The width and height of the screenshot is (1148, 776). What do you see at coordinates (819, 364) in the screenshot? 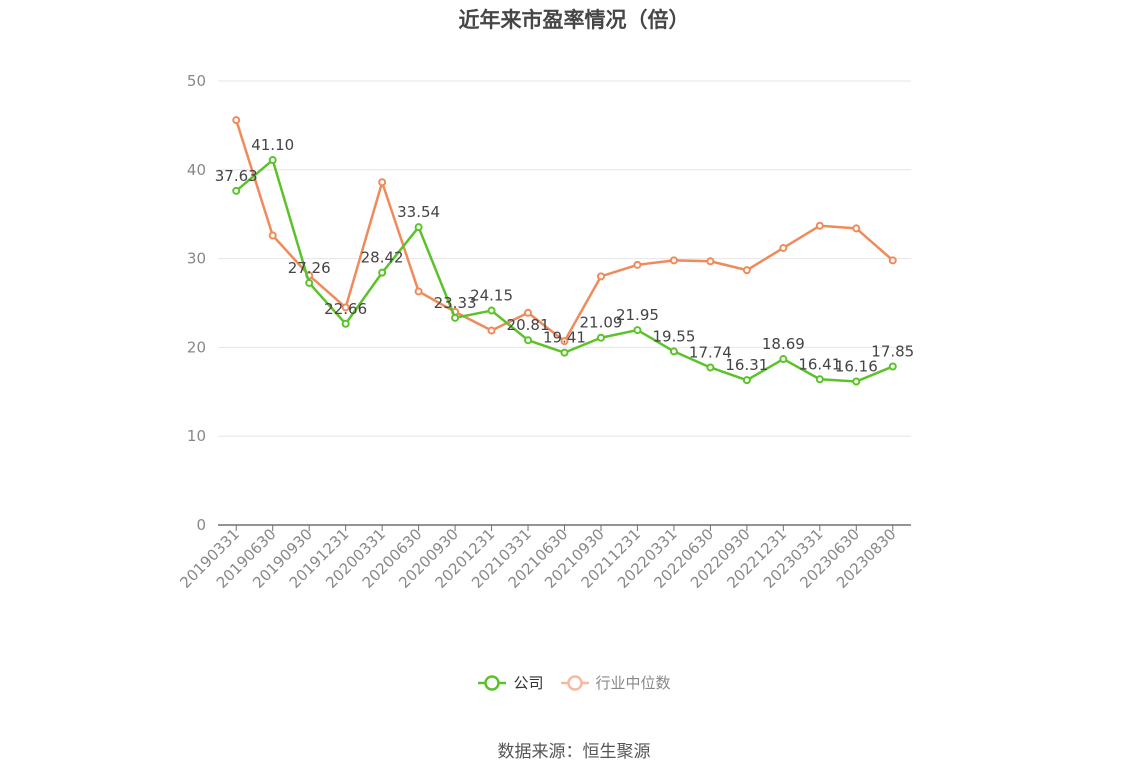
I see `data-label: 16.41` at bounding box center [819, 364].